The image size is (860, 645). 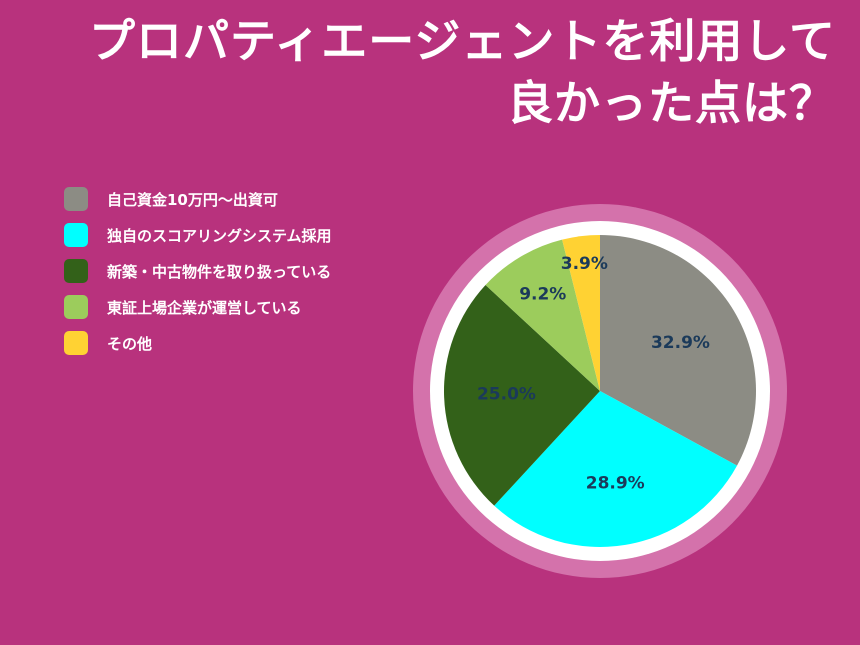 I want to click on legend-item: 自己資金10万円〜出資可, so click(x=198, y=199).